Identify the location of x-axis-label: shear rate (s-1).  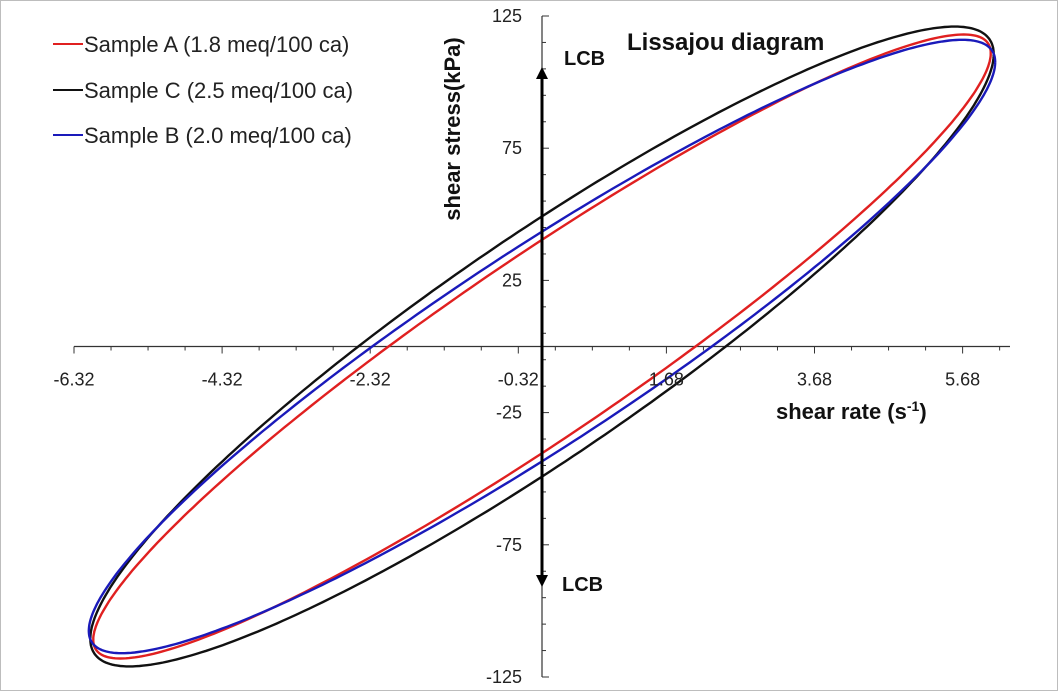
(851, 411).